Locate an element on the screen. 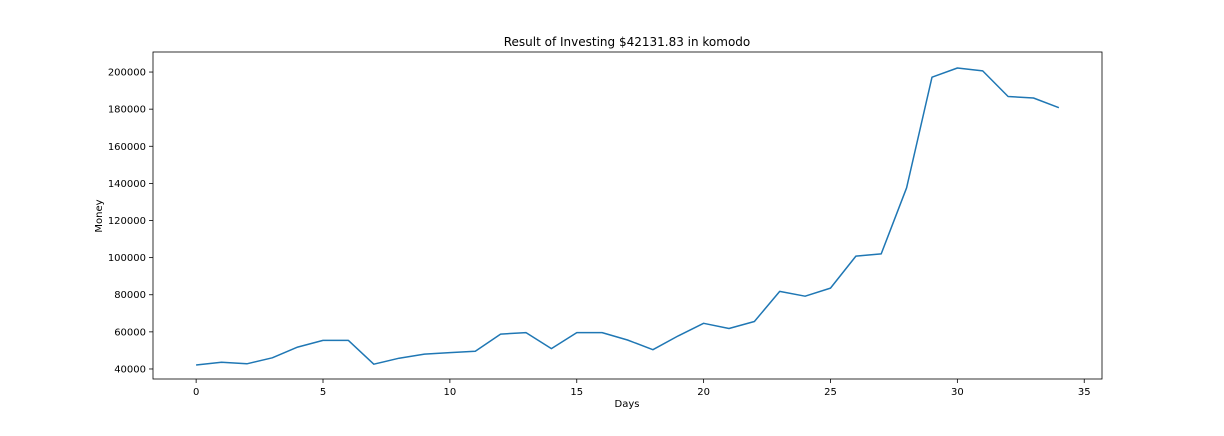 The width and height of the screenshot is (1224, 436). y-tick-label: 60000 is located at coordinates (130, 332).